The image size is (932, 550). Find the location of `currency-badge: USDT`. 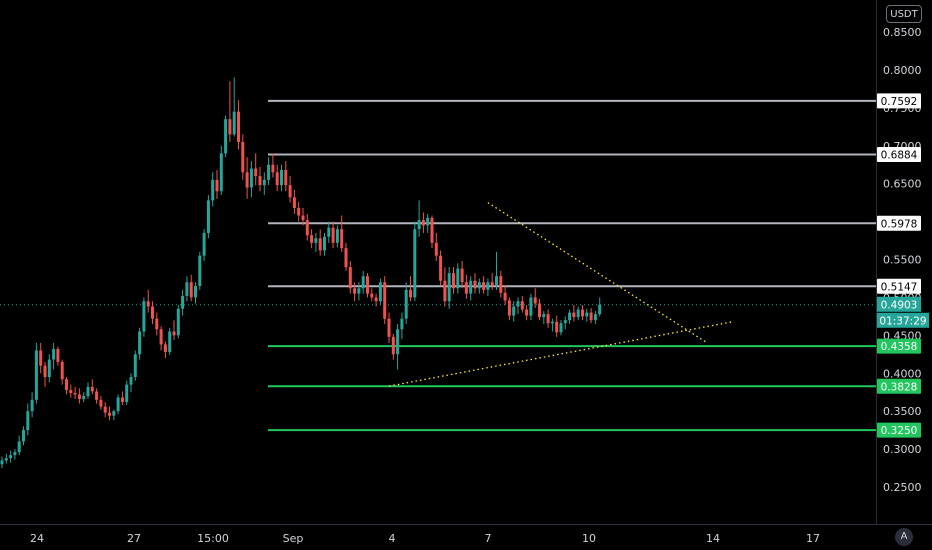

currency-badge: USDT is located at coordinates (904, 14).